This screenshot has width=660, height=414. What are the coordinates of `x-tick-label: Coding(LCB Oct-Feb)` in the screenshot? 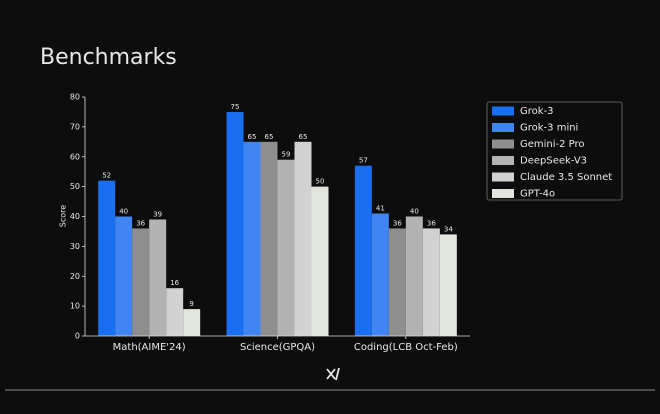 It's located at (406, 347).